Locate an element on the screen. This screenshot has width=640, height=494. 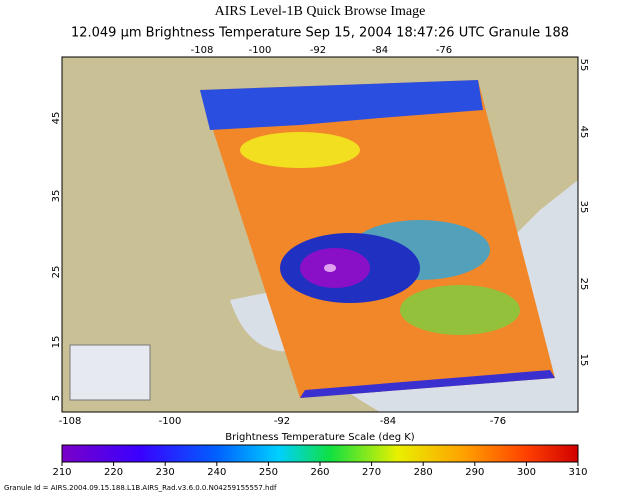
color-bar is located at coordinates (320, 453).